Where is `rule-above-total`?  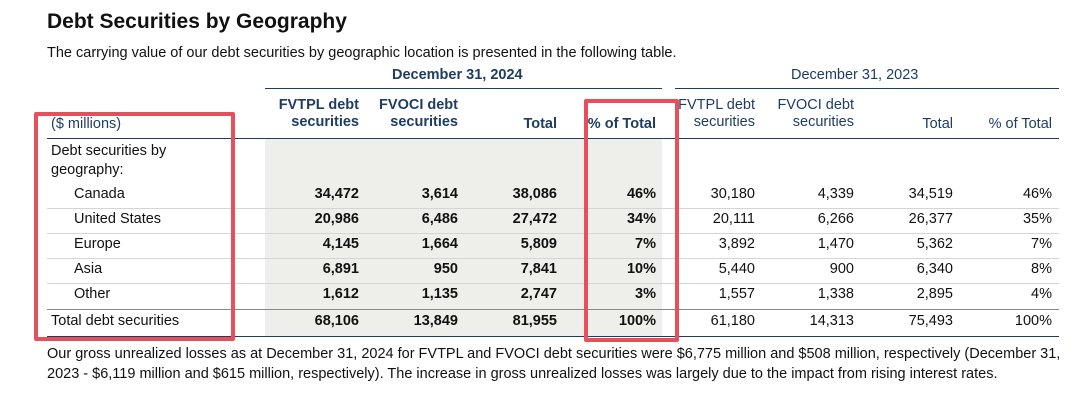
rule-above-total is located at coordinates (553, 309).